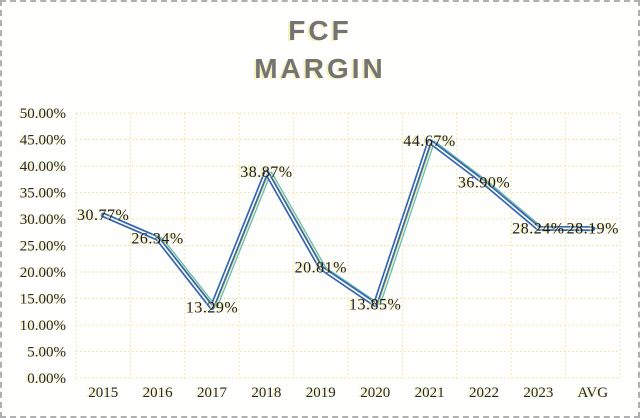  What do you see at coordinates (43, 220) in the screenshot?
I see `y-axis-tick-label: 30.00%` at bounding box center [43, 220].